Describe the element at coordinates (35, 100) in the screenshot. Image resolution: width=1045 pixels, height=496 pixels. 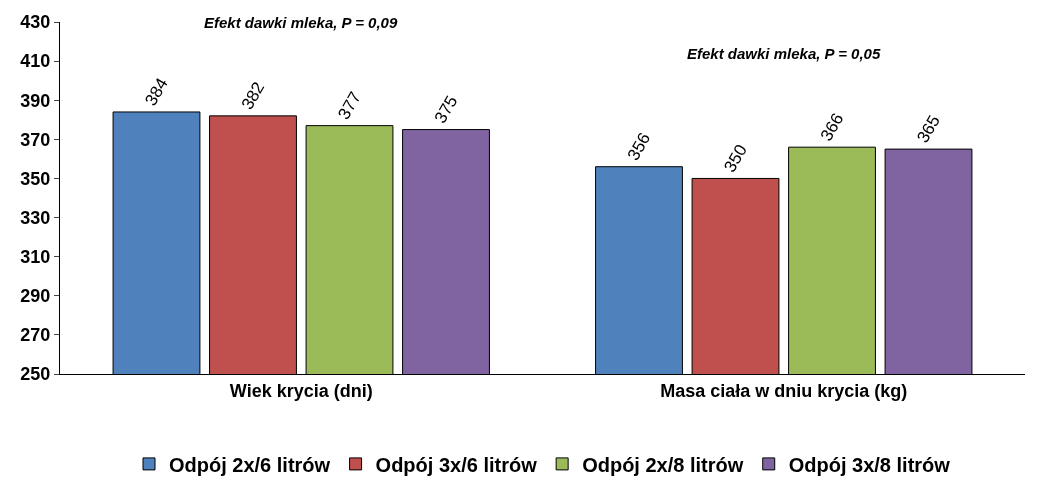
I see `y-tick-label: 390` at that location.